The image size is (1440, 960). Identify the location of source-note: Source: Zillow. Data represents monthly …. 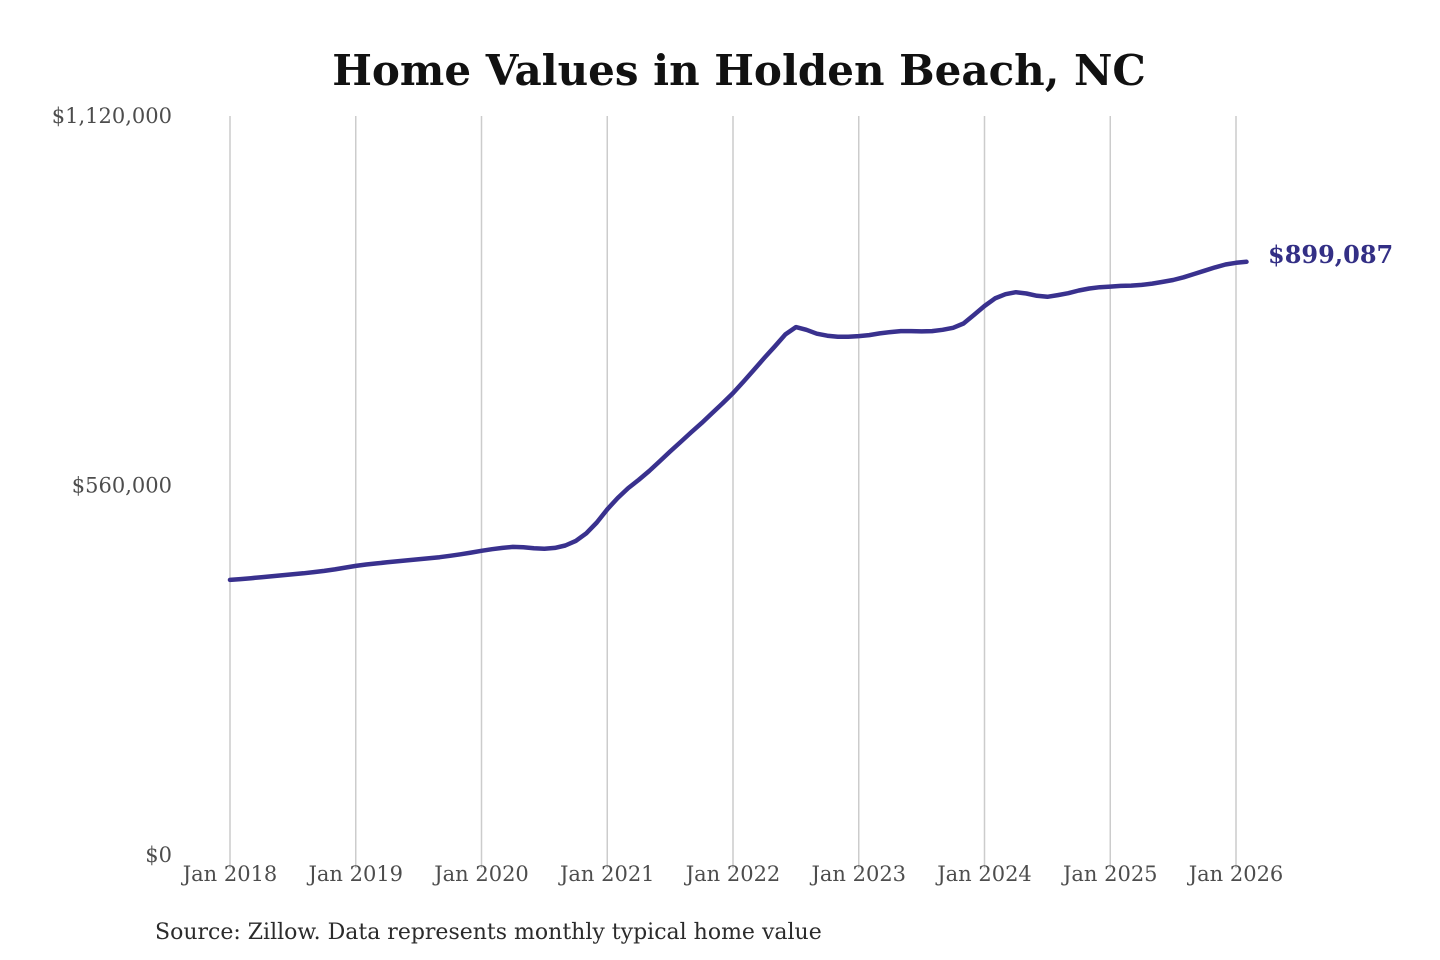
(488, 932).